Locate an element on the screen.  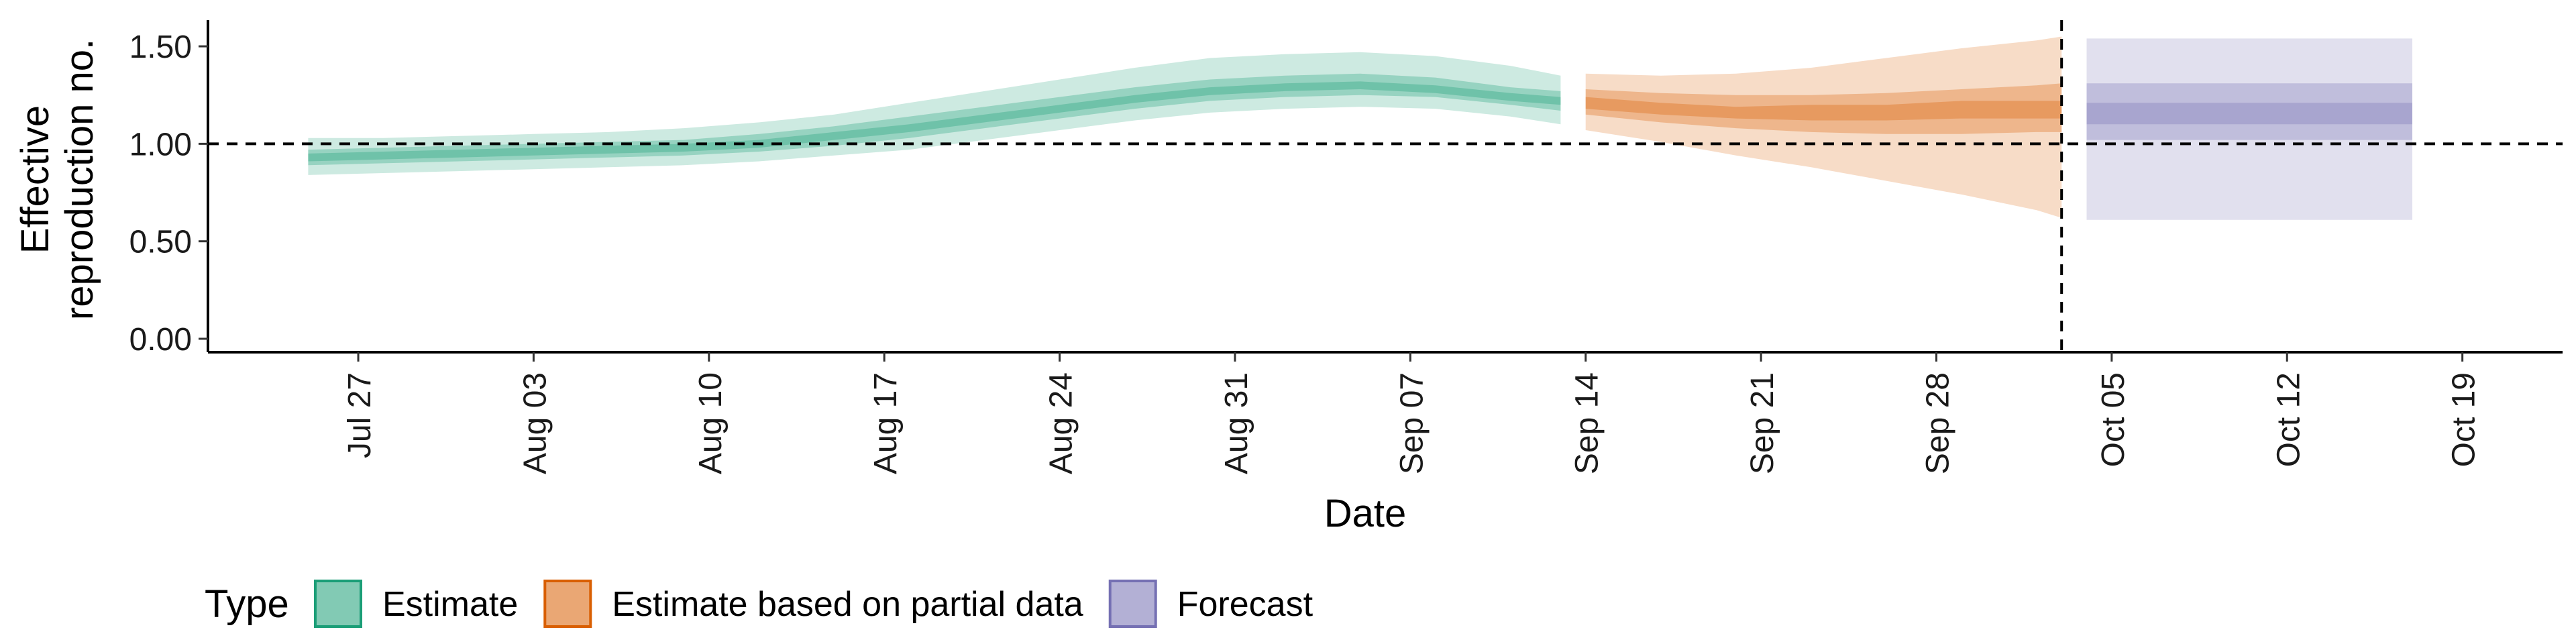
legend-item: Estimate is located at coordinates (416, 604).